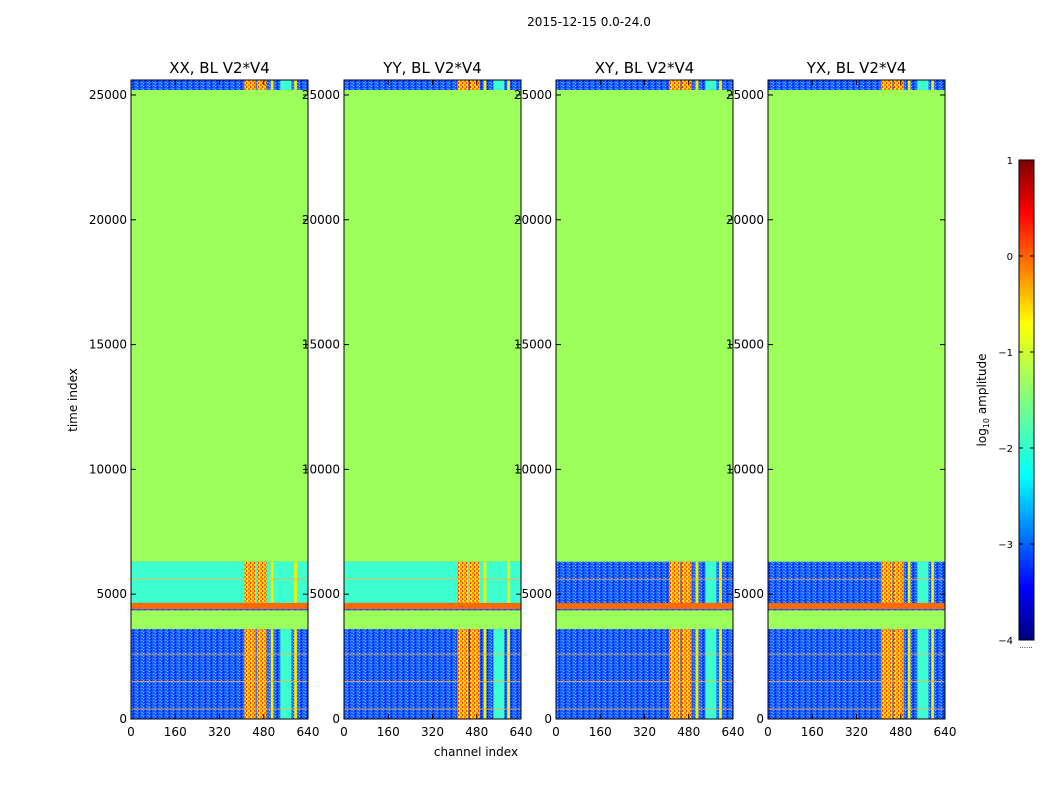  Describe the element at coordinates (1005, 353) in the screenshot. I see `colorbar-tick-label: −1` at that location.